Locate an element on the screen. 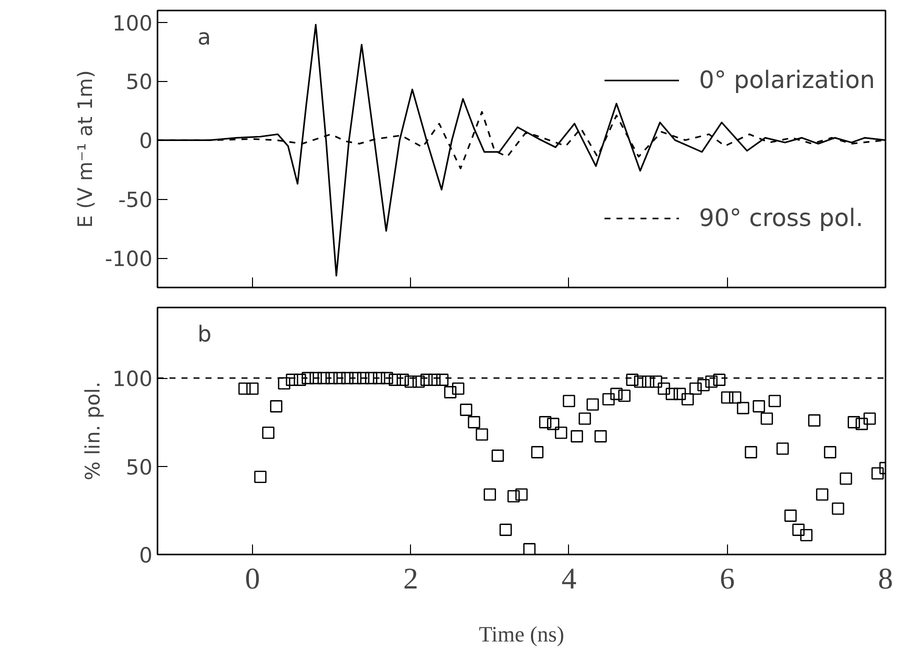 The width and height of the screenshot is (905, 670). x-axis-title: Time (ns) is located at coordinates (521, 634).